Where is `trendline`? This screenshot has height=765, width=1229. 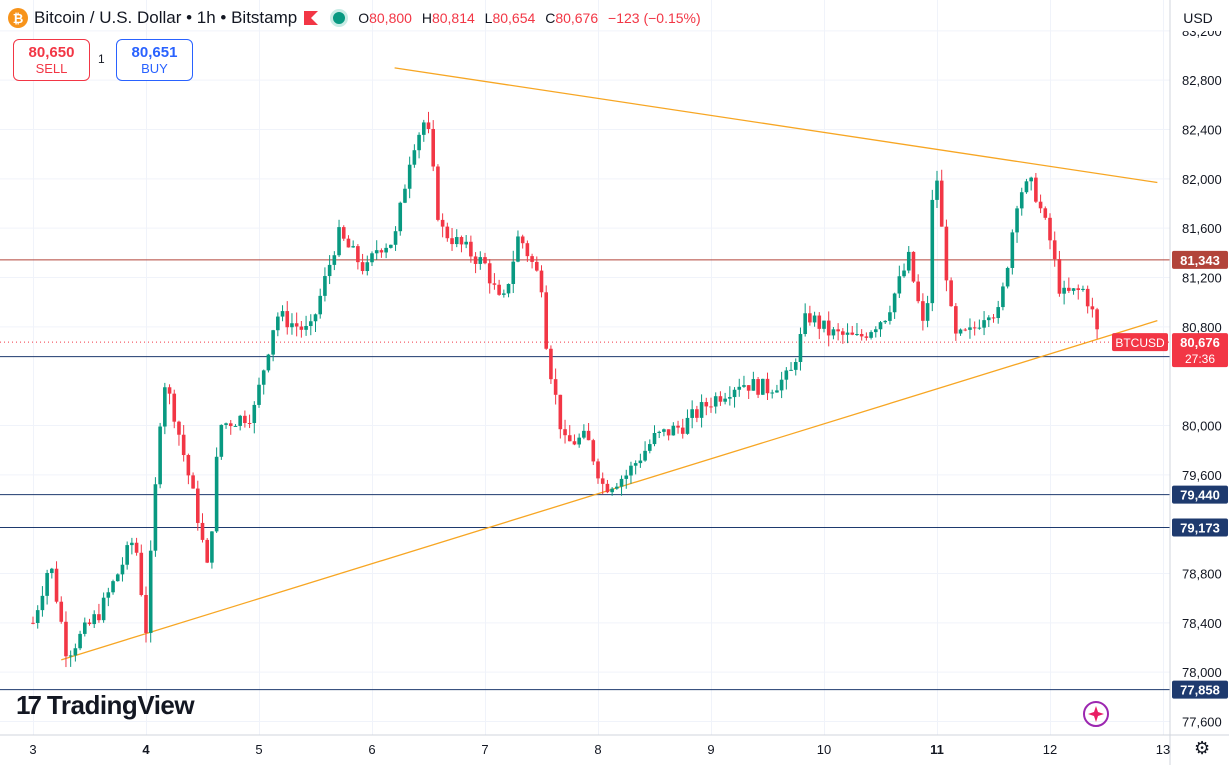
trendline is located at coordinates (776, 125).